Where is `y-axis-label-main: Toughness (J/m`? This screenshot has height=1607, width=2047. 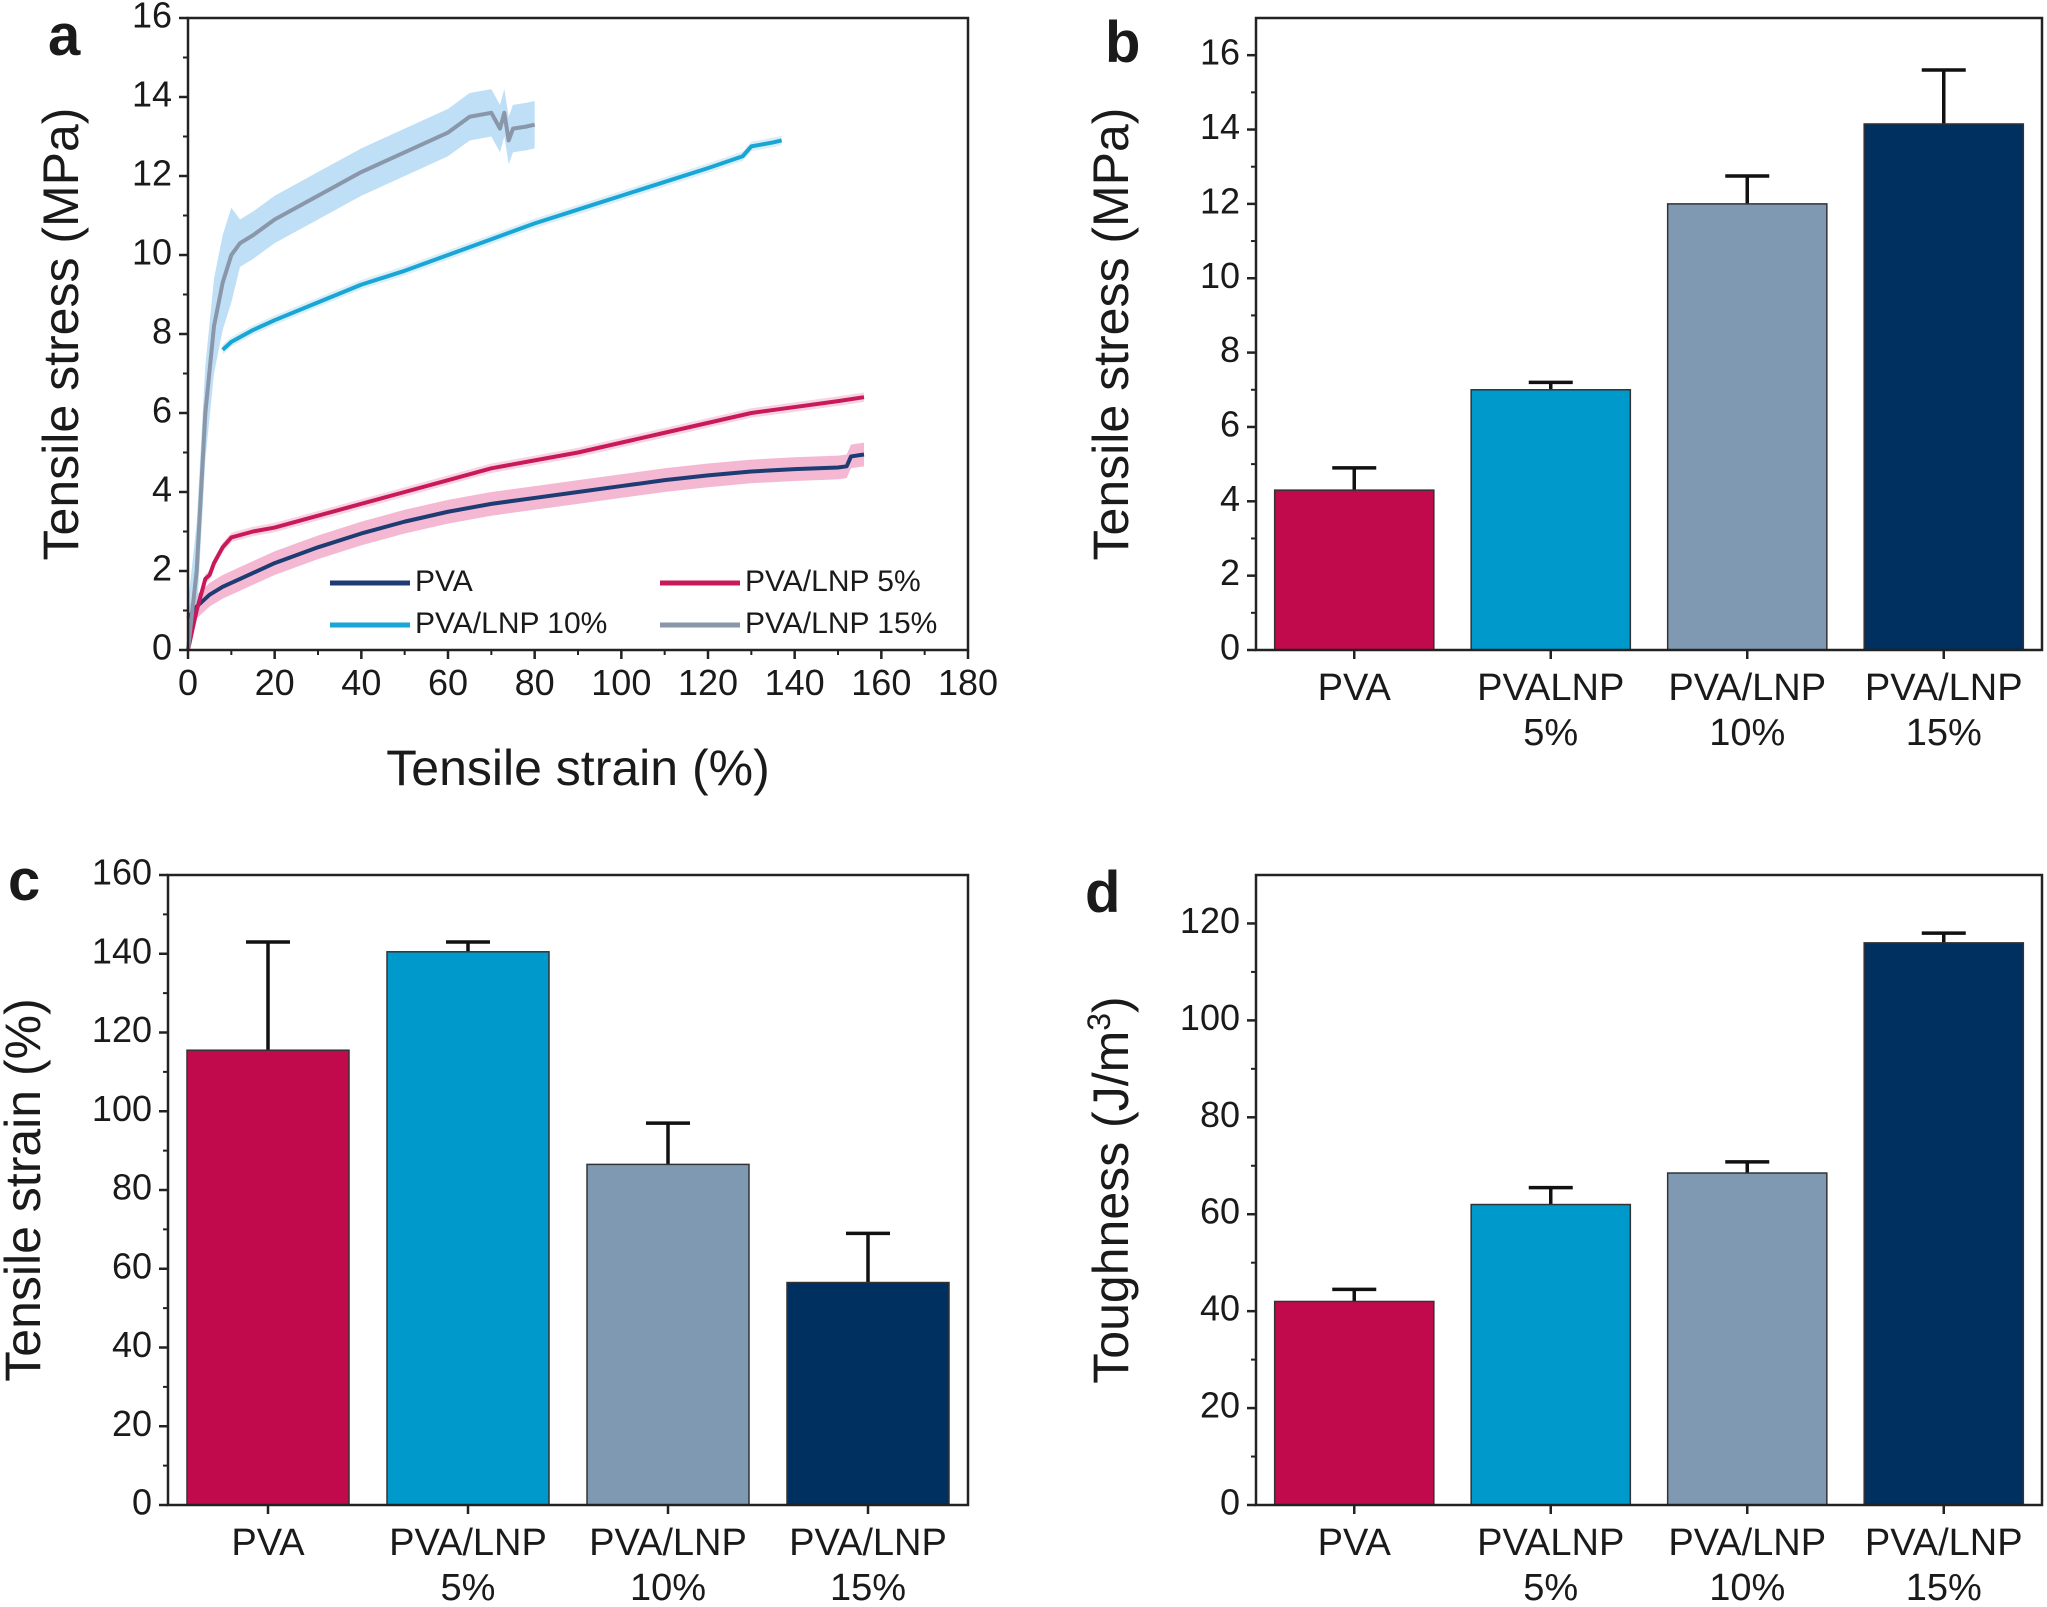
y-axis-label-main: Toughness (J/m is located at coordinates (1111, 1207).